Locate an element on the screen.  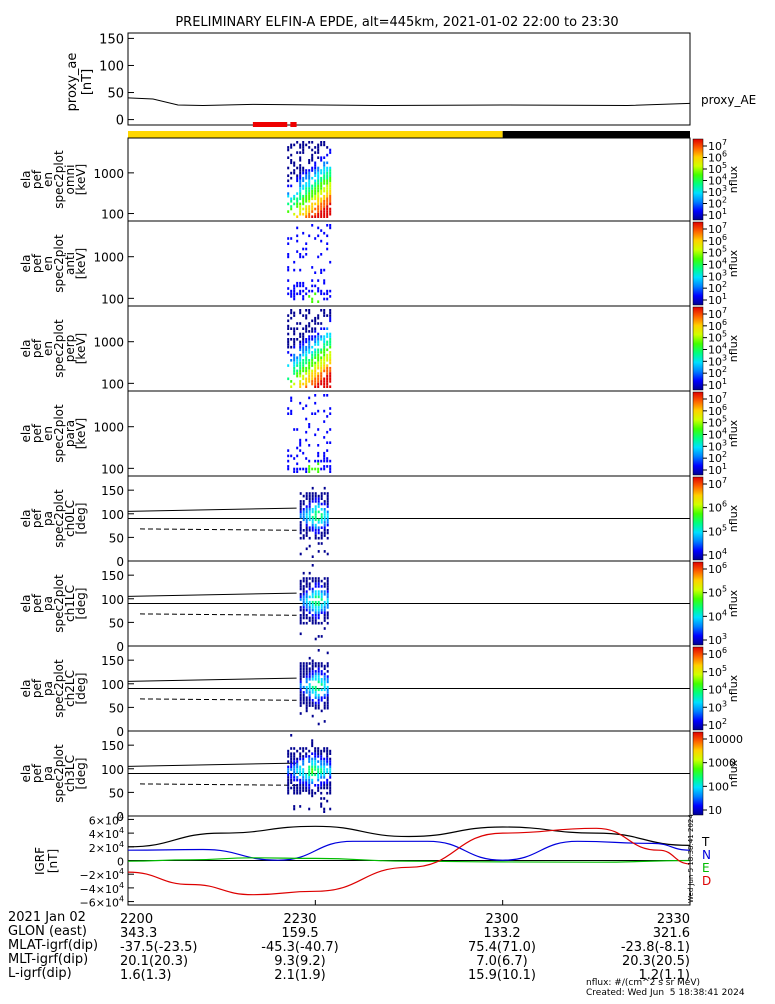
spec-ylabel-line: [deg] is located at coordinates (81, 774).